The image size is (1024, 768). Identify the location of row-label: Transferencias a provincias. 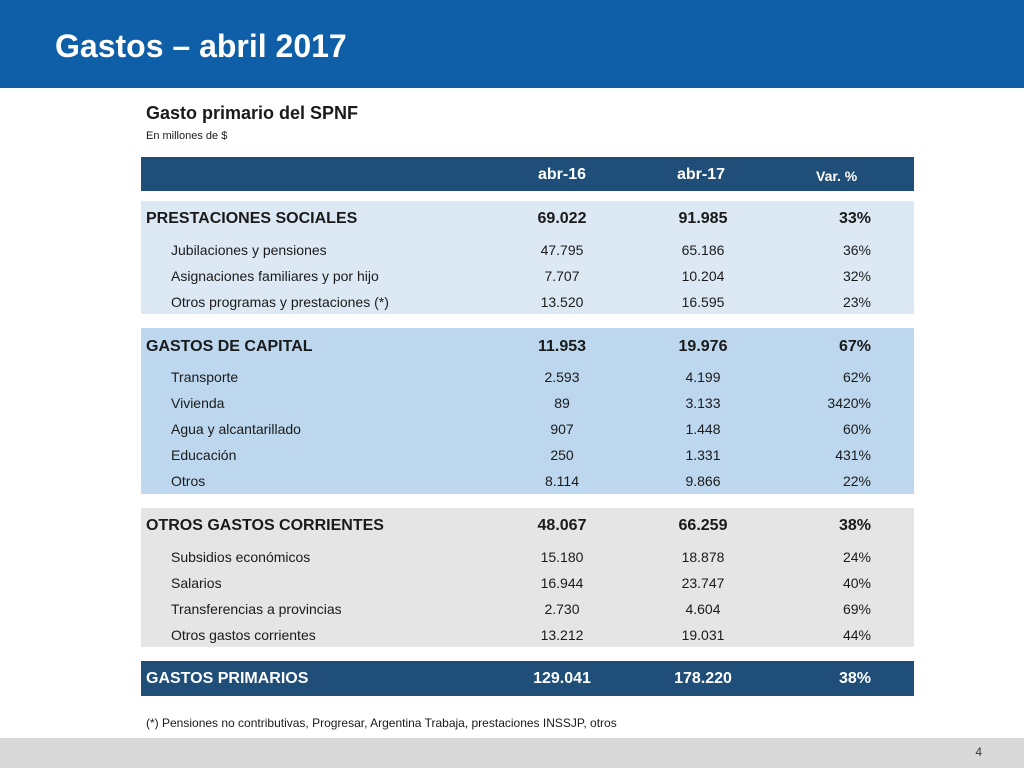
(256, 609).